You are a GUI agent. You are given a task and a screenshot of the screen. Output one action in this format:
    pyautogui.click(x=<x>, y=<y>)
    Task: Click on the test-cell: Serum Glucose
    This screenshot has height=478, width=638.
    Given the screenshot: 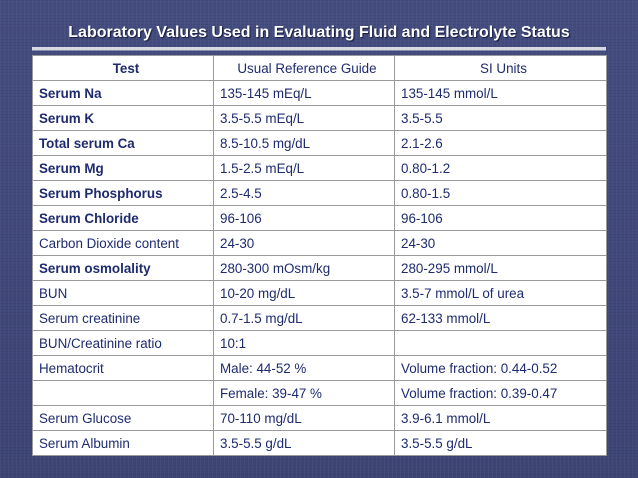 What is the action you would take?
    pyautogui.click(x=123, y=418)
    